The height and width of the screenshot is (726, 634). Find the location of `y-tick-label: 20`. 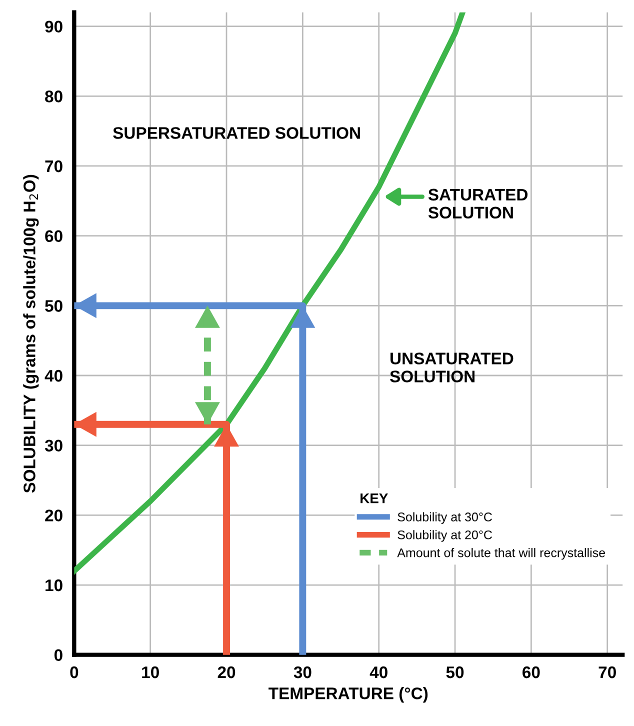

y-tick-label: 20 is located at coordinates (53, 516).